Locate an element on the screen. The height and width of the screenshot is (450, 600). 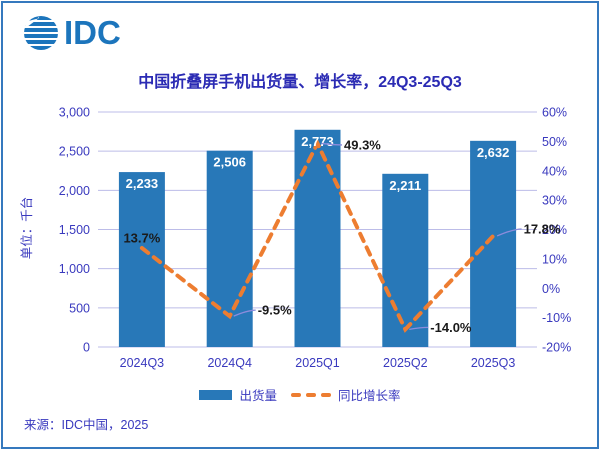
idc-logo-text: IDC is located at coordinates (92, 32).